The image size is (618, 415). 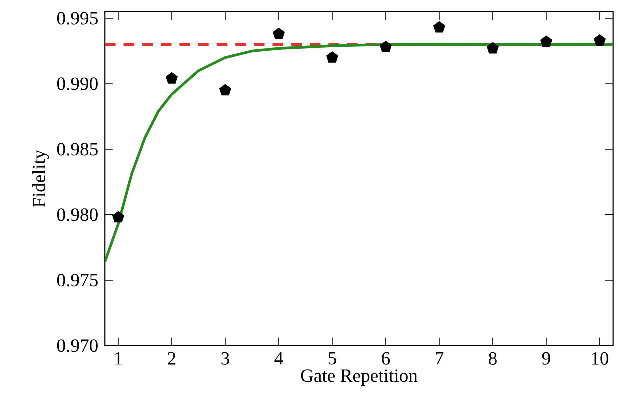 I want to click on x-tick-label: 1, so click(x=118, y=358).